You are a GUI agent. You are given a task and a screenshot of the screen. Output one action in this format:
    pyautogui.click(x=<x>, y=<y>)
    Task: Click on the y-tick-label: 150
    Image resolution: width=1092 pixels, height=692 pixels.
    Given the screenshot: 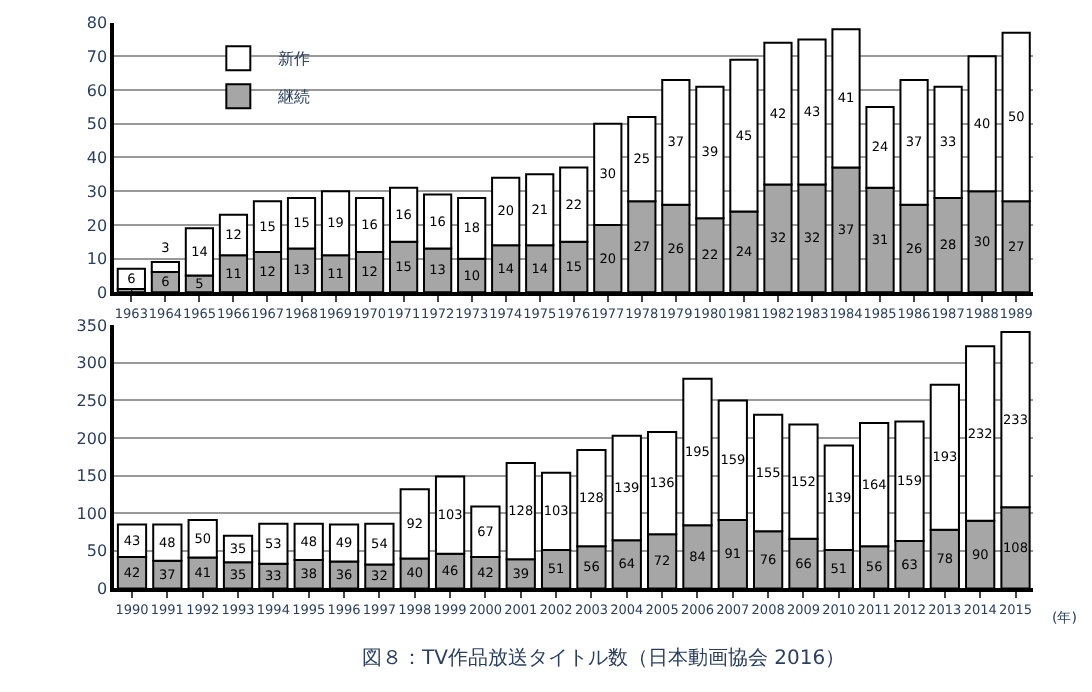 What is the action you would take?
    pyautogui.click(x=92, y=476)
    